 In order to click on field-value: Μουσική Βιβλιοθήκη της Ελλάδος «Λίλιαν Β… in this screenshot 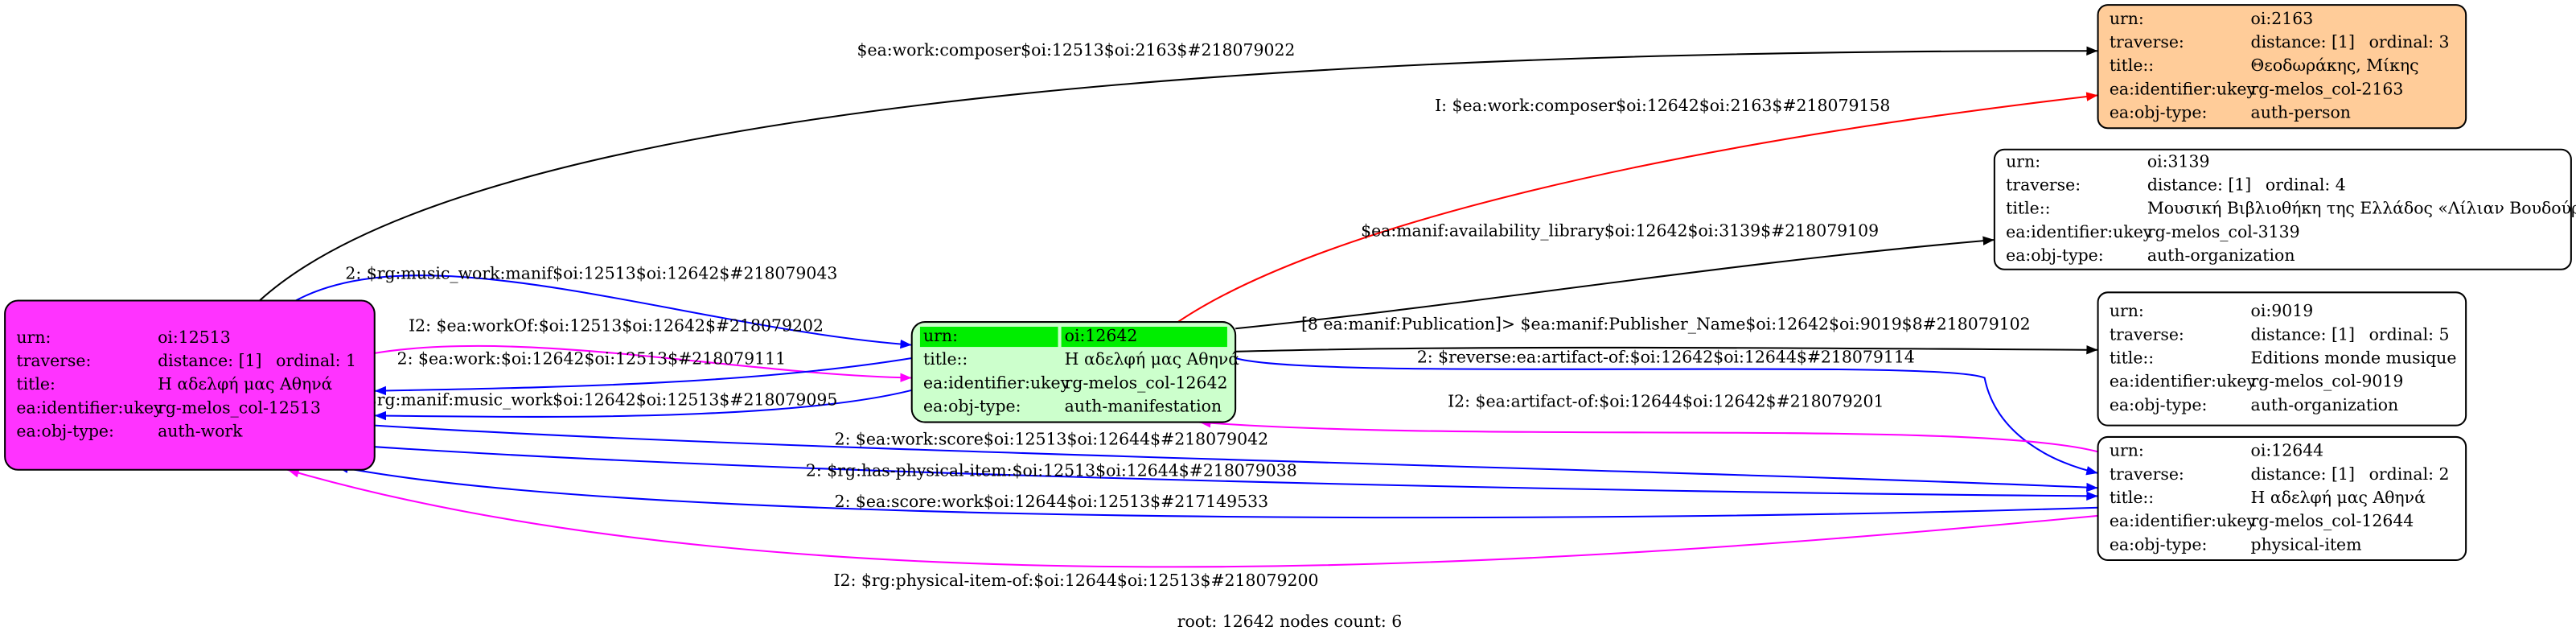, I will do `click(2361, 208)`.